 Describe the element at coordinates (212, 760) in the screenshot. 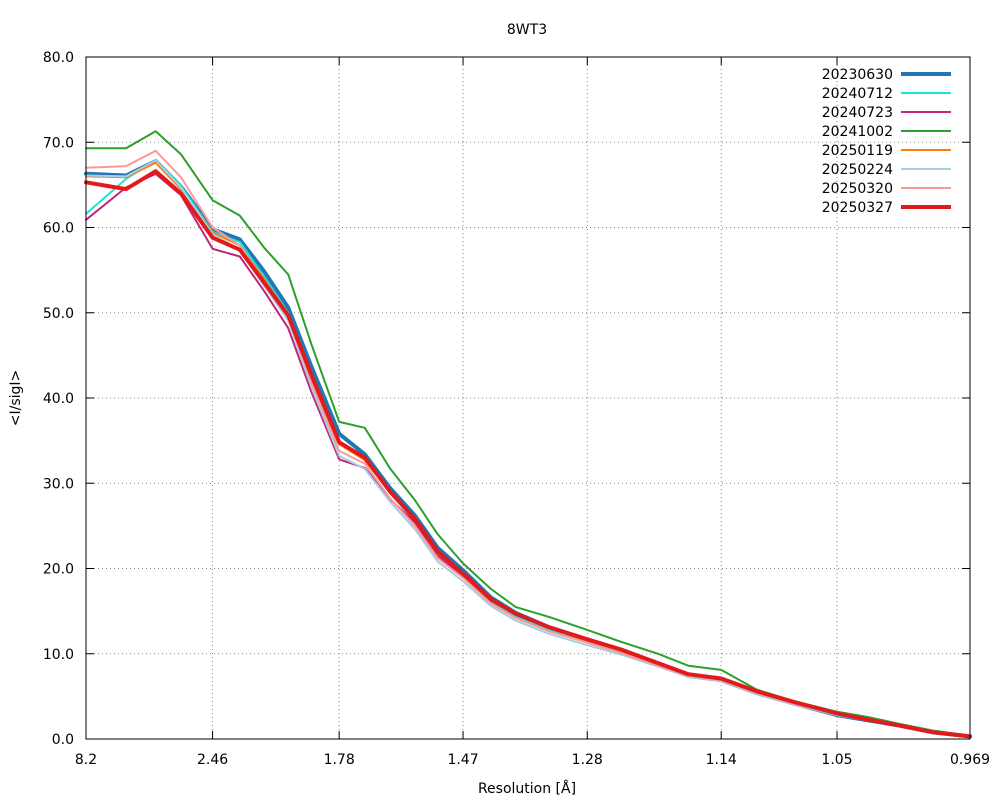

I see `x-tick-label: 2.46` at that location.